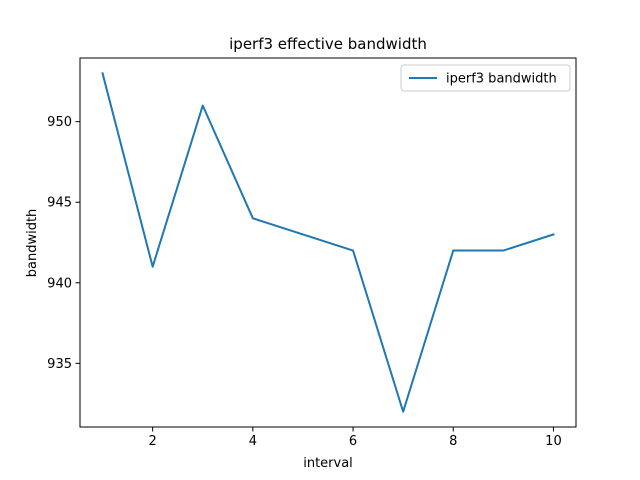 The image size is (640, 480). I want to click on legend-box, so click(485, 78).